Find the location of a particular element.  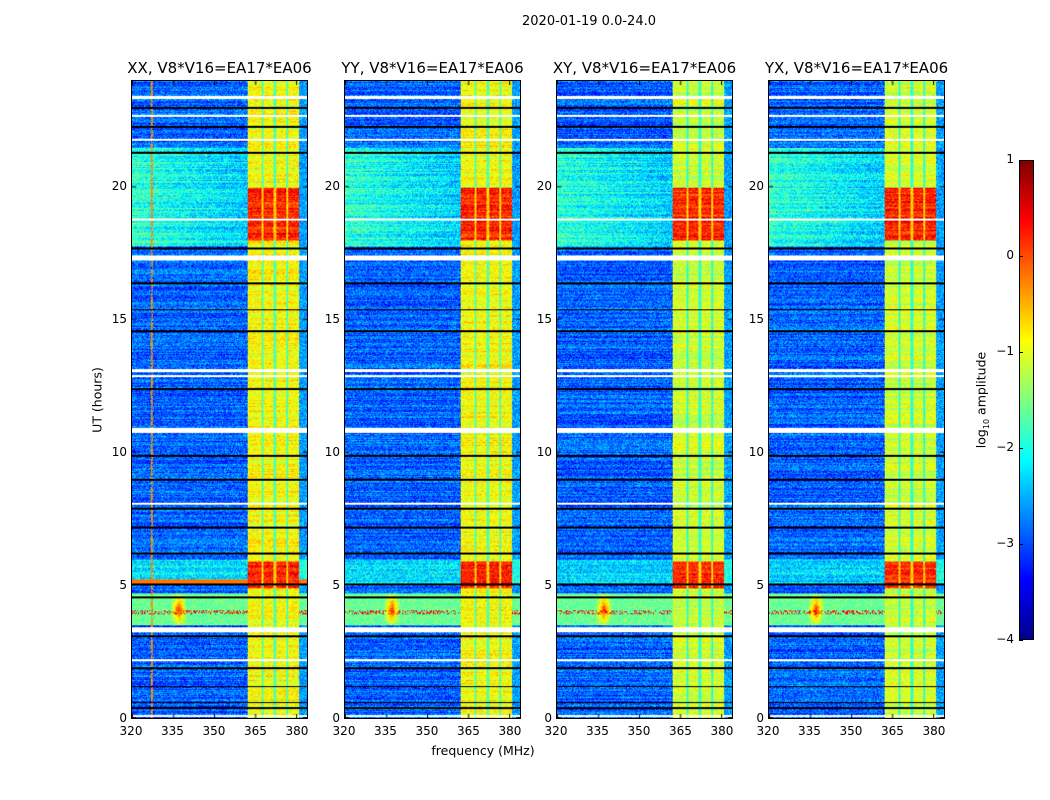

panel-title: XX, V8*V16=EA17*EA06 is located at coordinates (219, 68).